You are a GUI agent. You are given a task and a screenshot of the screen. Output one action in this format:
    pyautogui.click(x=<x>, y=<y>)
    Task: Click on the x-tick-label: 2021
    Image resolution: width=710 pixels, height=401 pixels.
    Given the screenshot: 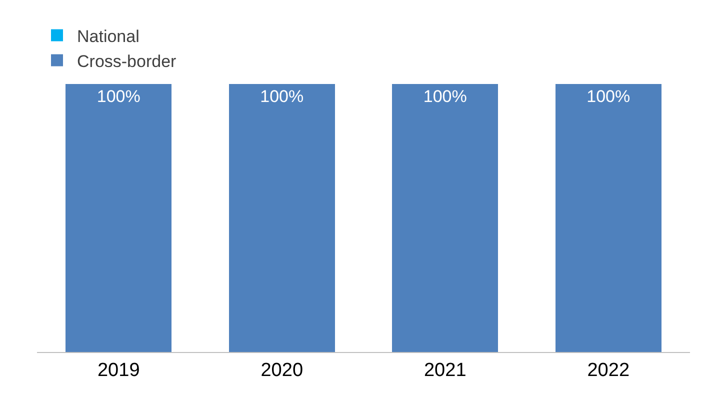 What is the action you would take?
    pyautogui.click(x=445, y=370)
    